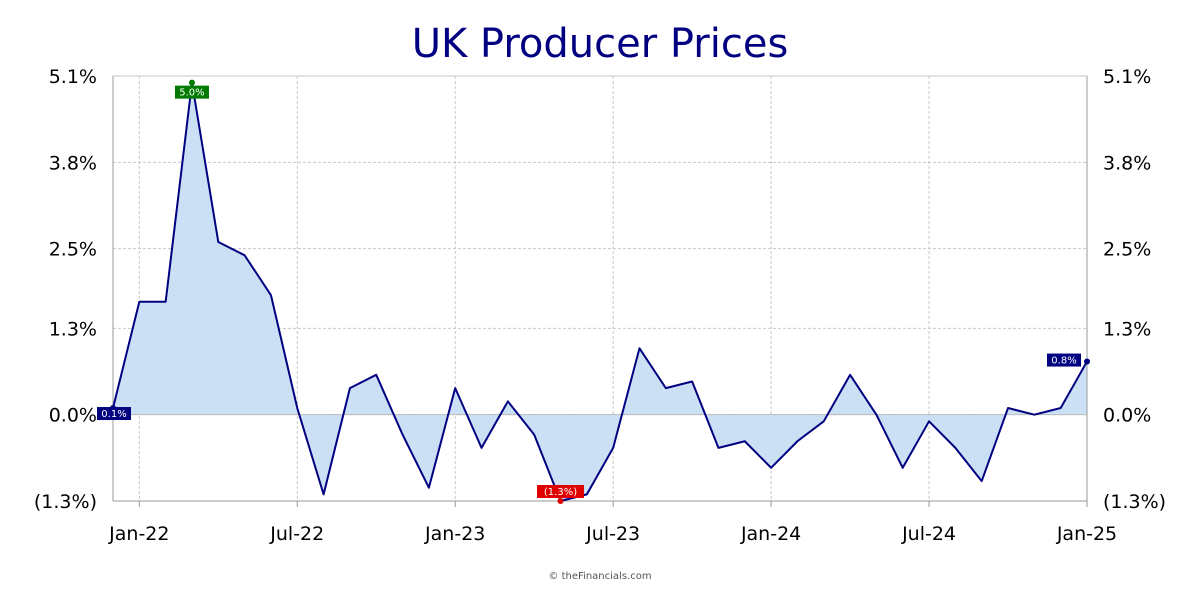 This screenshot has width=1200, height=600. I want to click on x-tick-label: Jan-23, so click(454, 534).